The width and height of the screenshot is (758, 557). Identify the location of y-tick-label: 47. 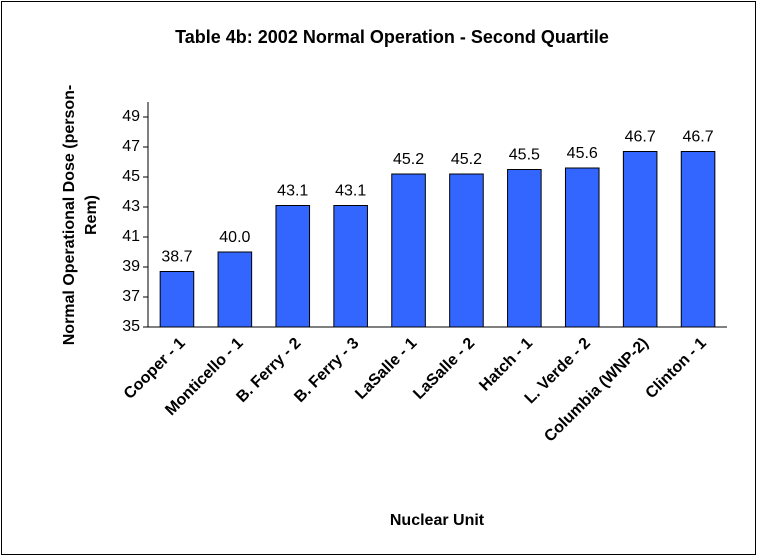
(131, 146).